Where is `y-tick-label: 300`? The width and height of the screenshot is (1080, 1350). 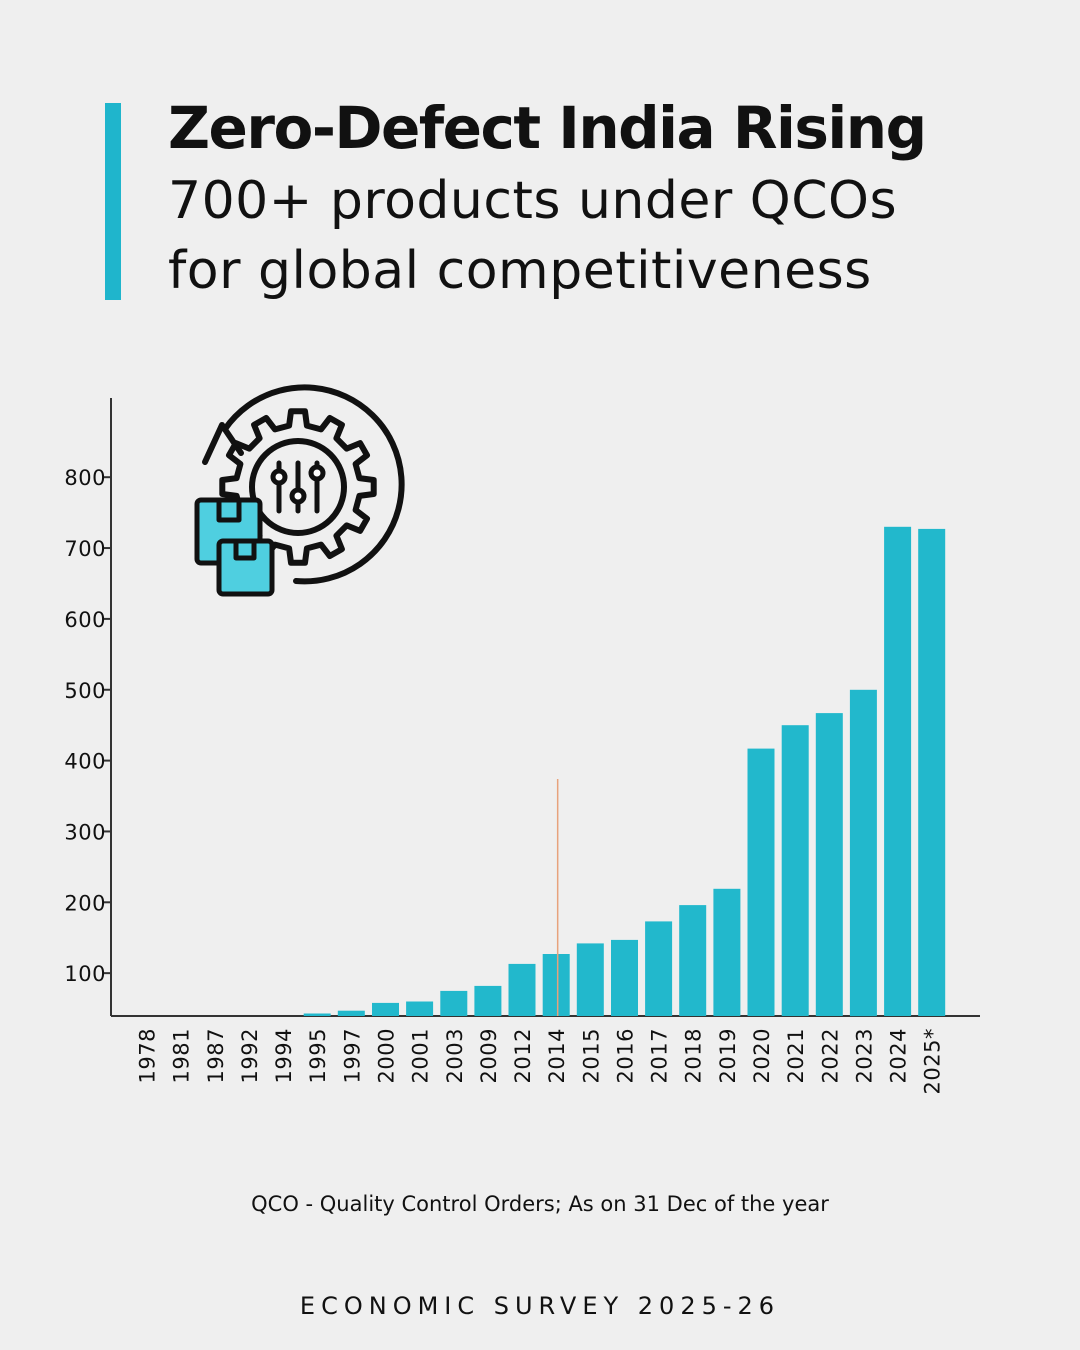 y-tick-label: 300 is located at coordinates (85, 832).